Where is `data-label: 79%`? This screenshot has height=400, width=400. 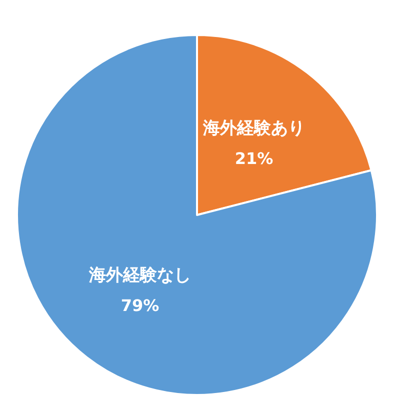 data-label: 79% is located at coordinates (140, 305).